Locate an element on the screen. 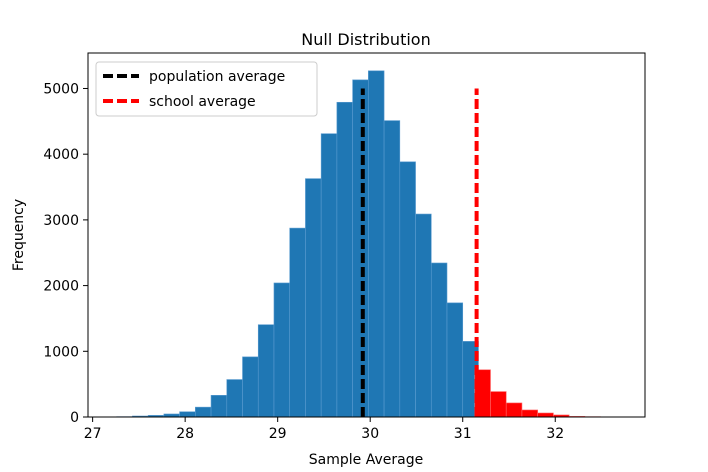 The width and height of the screenshot is (708, 472). x-tick-label: 32 is located at coordinates (555, 434).